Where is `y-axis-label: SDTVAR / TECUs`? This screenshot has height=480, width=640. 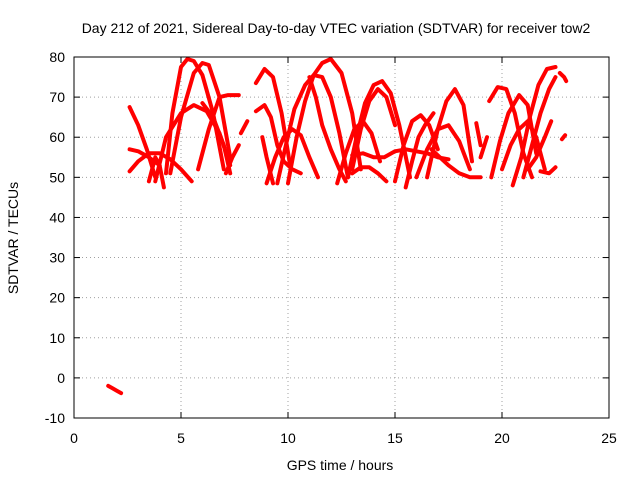 y-axis-label: SDTVAR / TECUs is located at coordinates (13, 238).